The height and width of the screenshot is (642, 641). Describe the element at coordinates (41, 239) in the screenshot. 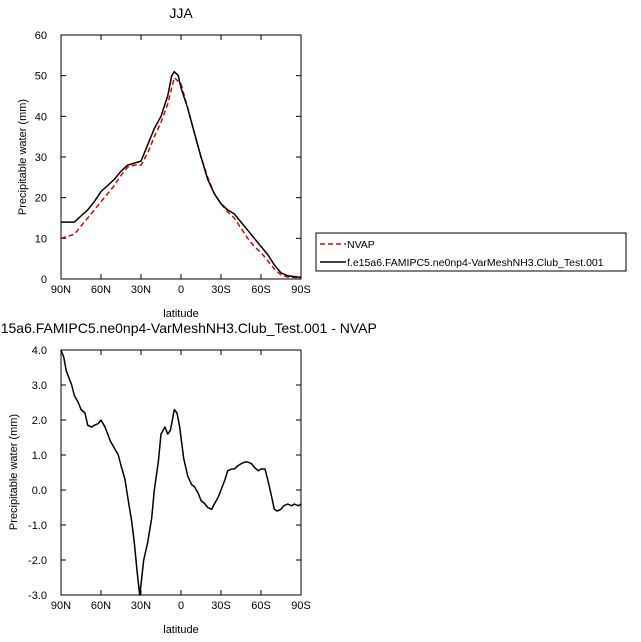

I see `top-y-tick-label: 10` at that location.